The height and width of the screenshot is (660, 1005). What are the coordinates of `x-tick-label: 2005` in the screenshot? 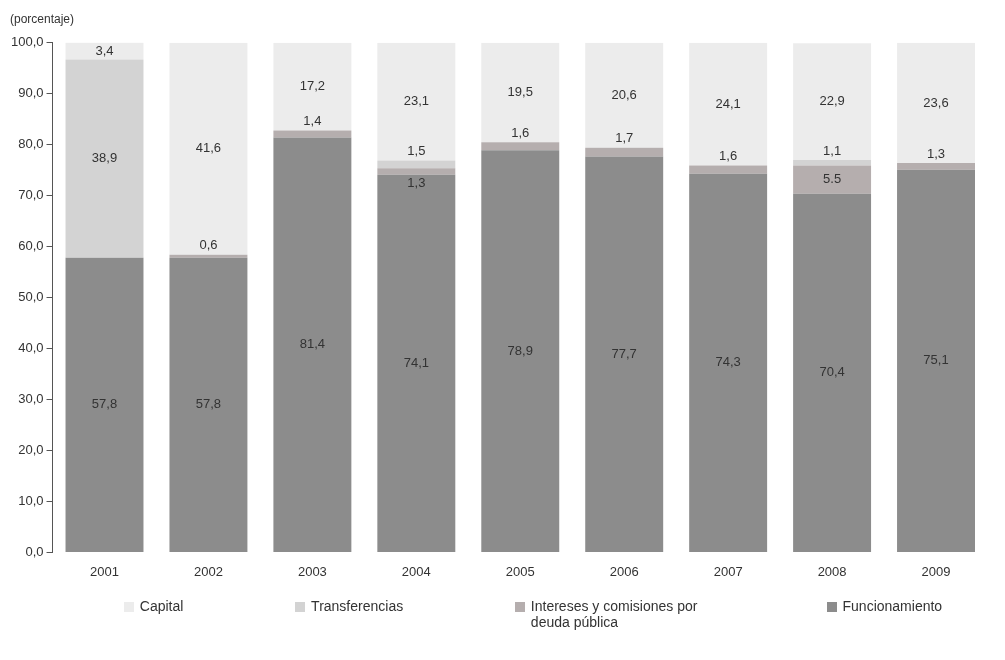 It's located at (520, 571).